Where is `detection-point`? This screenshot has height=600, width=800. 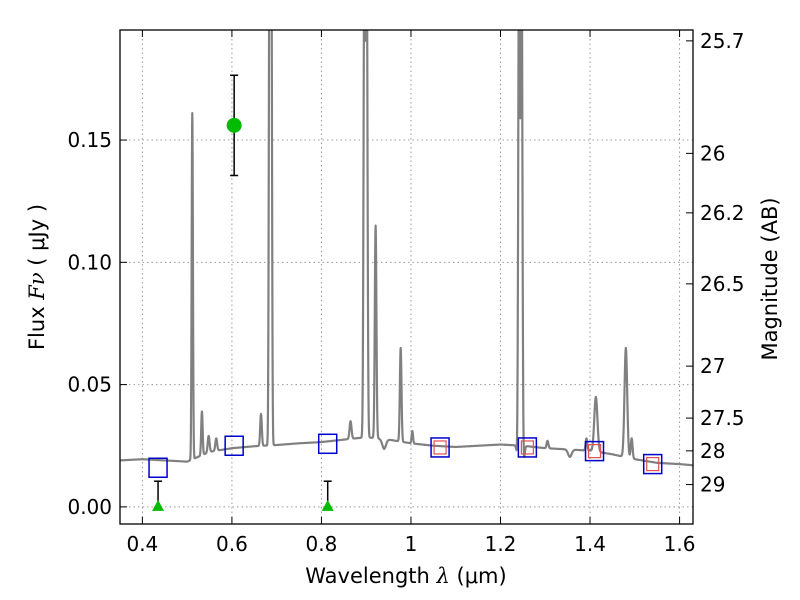
detection-point is located at coordinates (234, 125).